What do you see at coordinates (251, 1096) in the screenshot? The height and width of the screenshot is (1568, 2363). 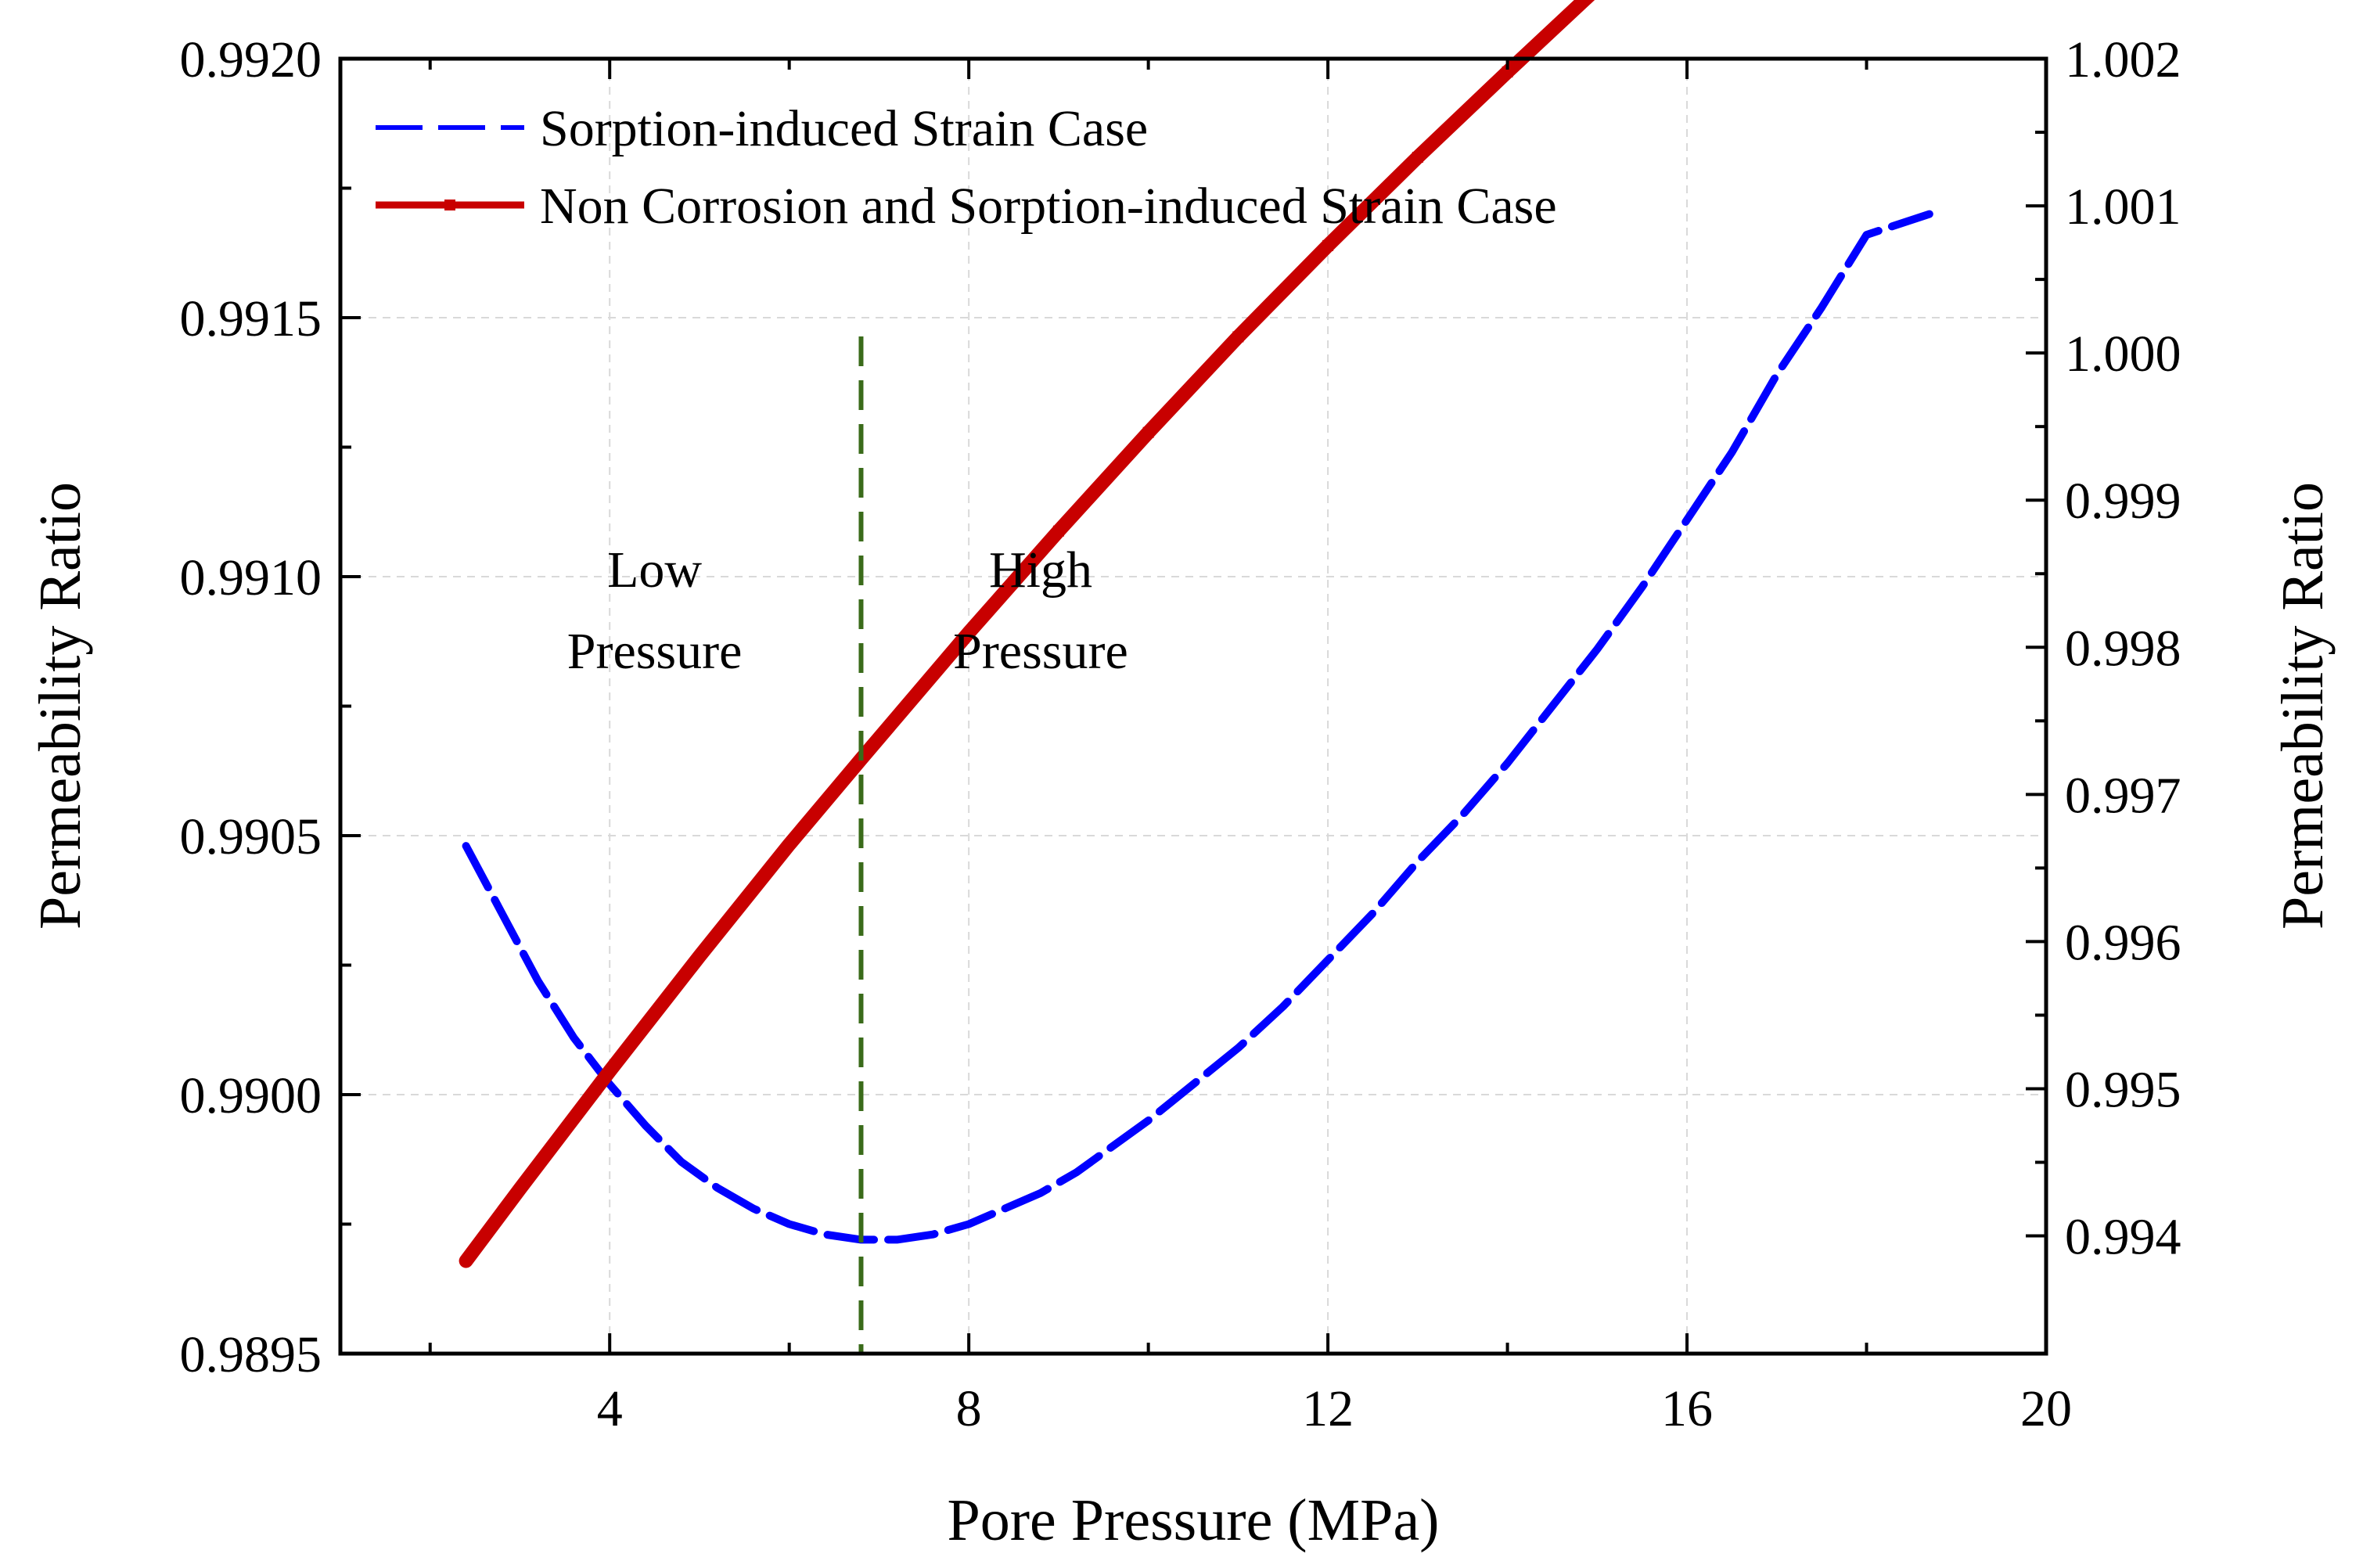 I see `y-left-tick-label: 0.9900` at bounding box center [251, 1096].